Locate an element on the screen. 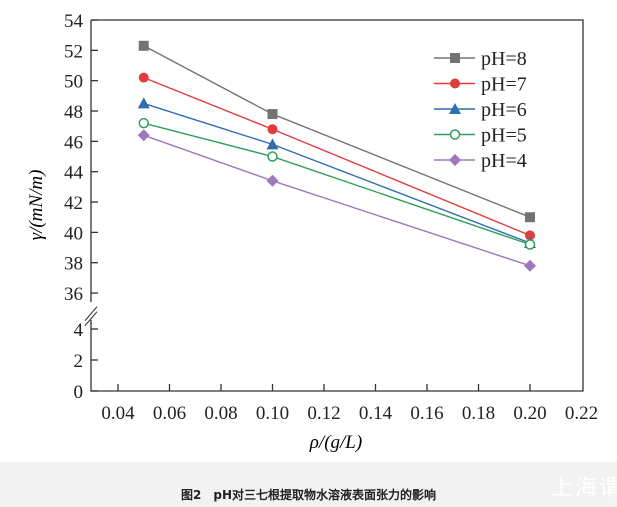 This screenshot has height=507, width=617. legend-item: pH=6 is located at coordinates (480, 110).